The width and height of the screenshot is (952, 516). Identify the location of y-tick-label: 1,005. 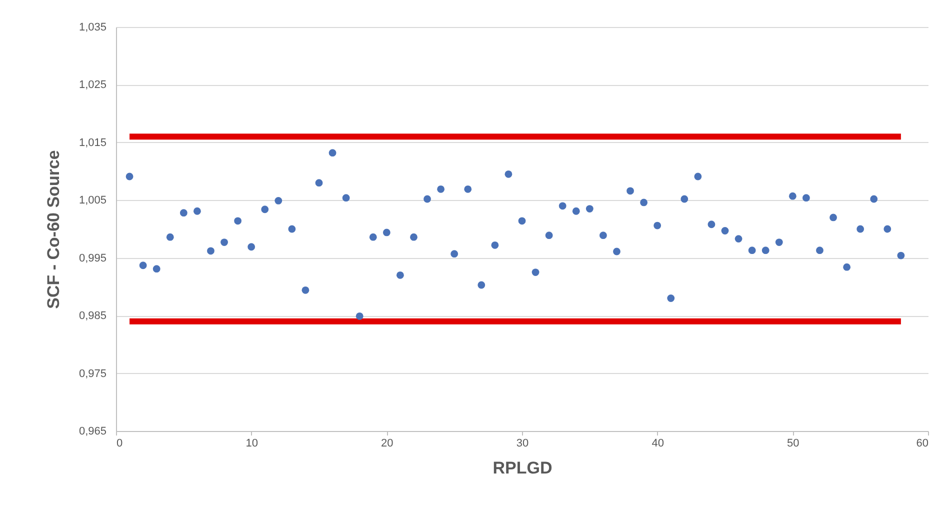
(92, 200).